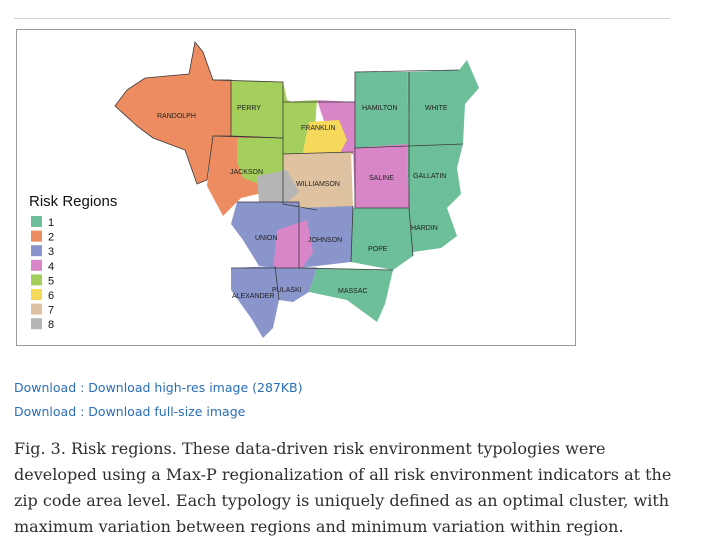  Describe the element at coordinates (246, 172) in the screenshot. I see `label-jackson: JACKSON` at that location.